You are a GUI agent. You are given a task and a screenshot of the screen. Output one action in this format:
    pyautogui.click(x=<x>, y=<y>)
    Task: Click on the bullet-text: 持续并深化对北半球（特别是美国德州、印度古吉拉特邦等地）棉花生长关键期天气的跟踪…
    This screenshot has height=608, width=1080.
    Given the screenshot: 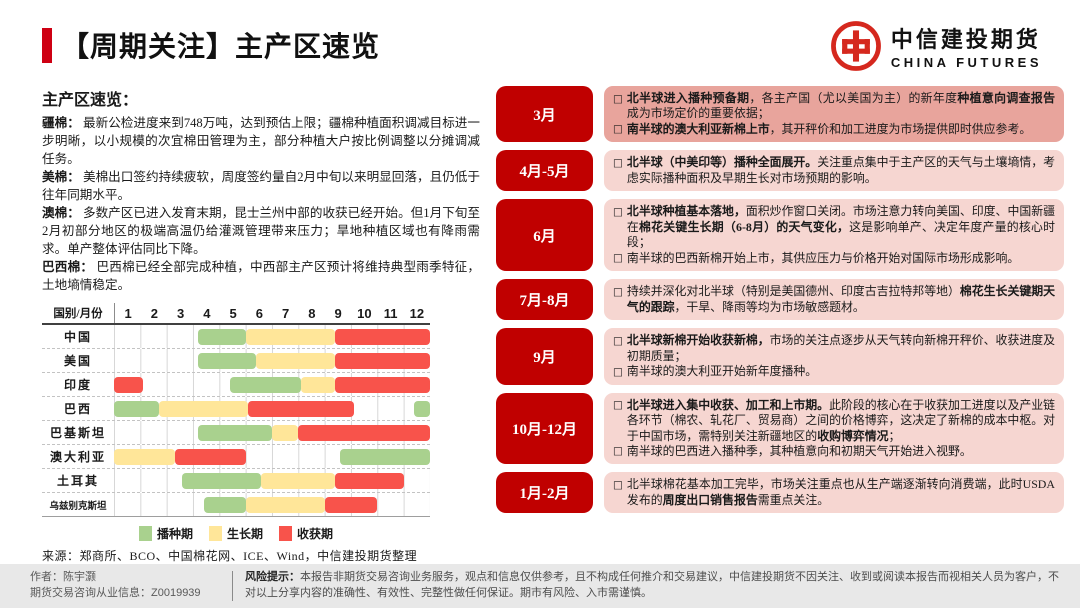 What is the action you would take?
    pyautogui.click(x=841, y=299)
    